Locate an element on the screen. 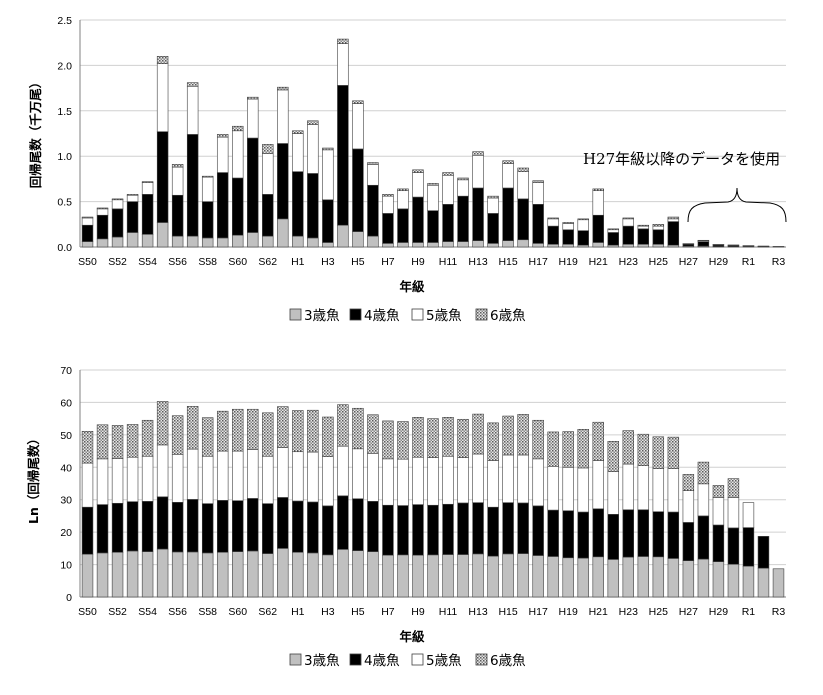  bar-segment-3yo-S52 is located at coordinates (117, 574).